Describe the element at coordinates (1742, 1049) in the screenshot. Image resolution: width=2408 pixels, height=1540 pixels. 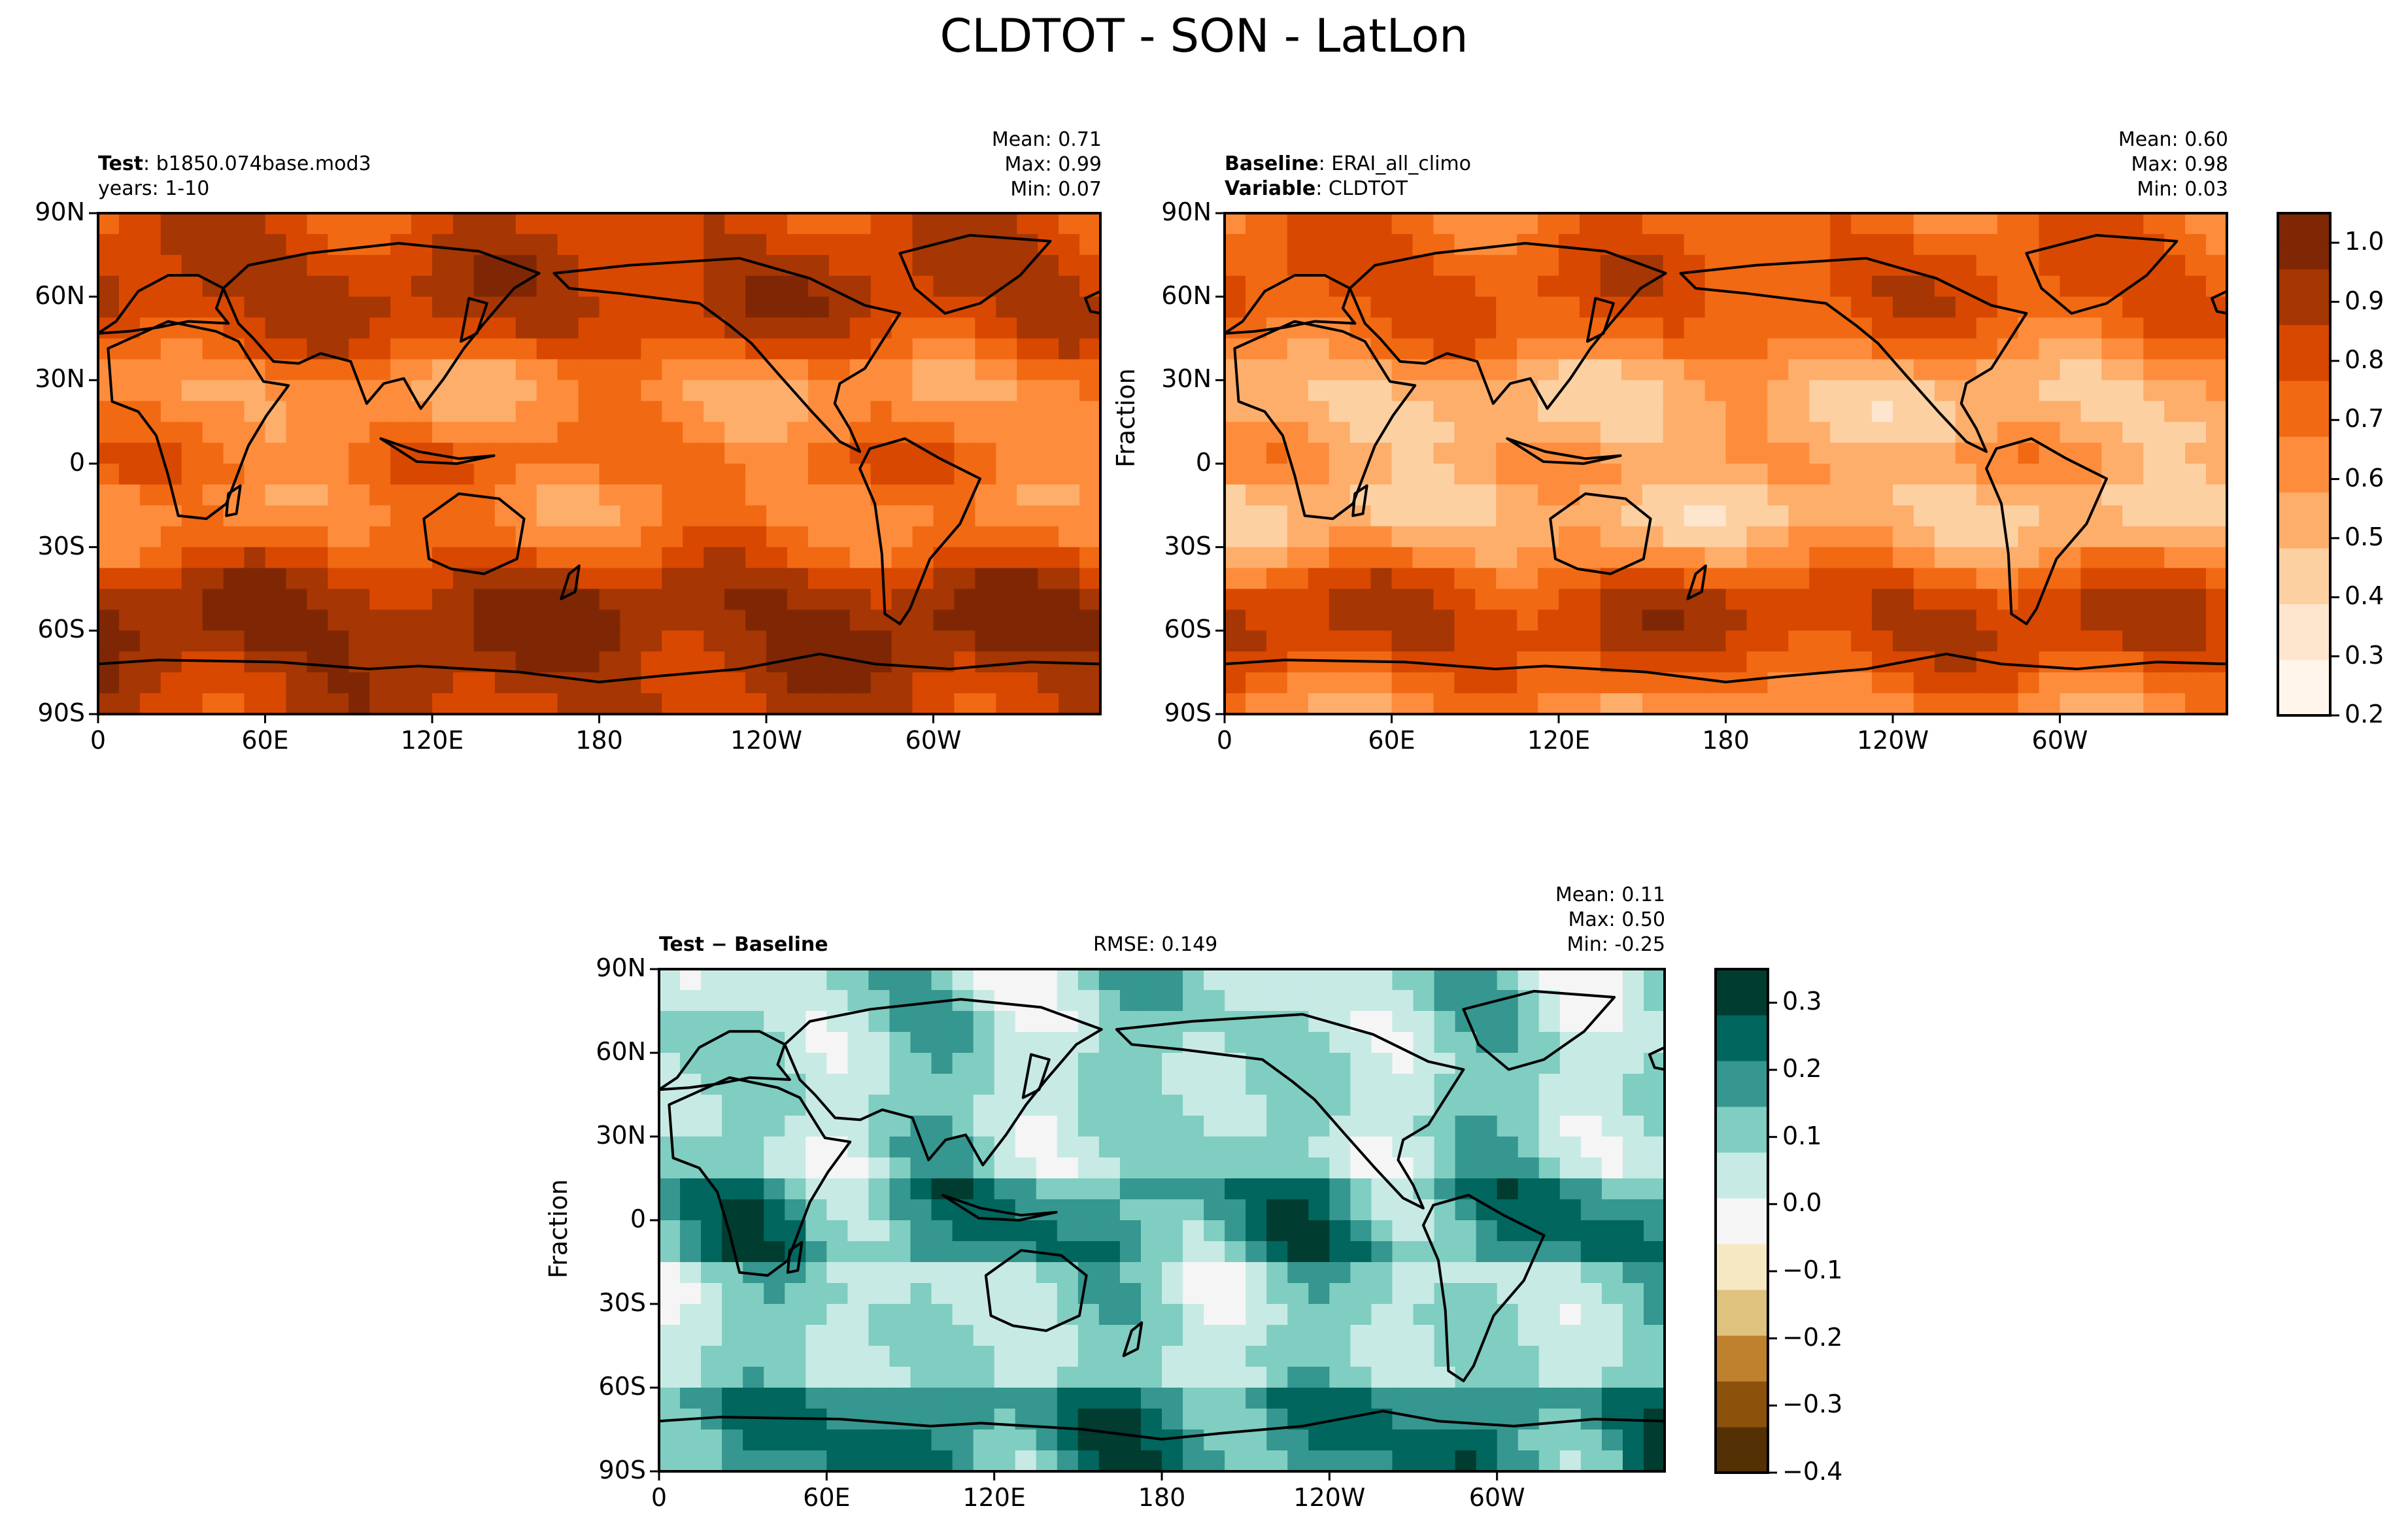
I see `diverging-colorbar-swatch` at that location.